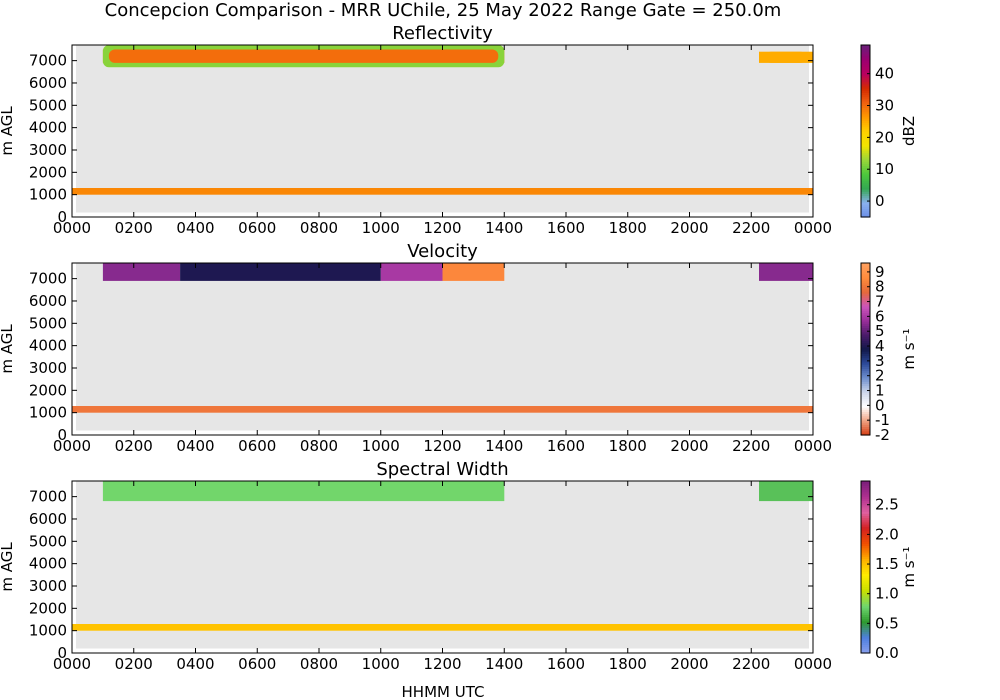  I want to click on x-tick-label: 1000, so click(381, 228).